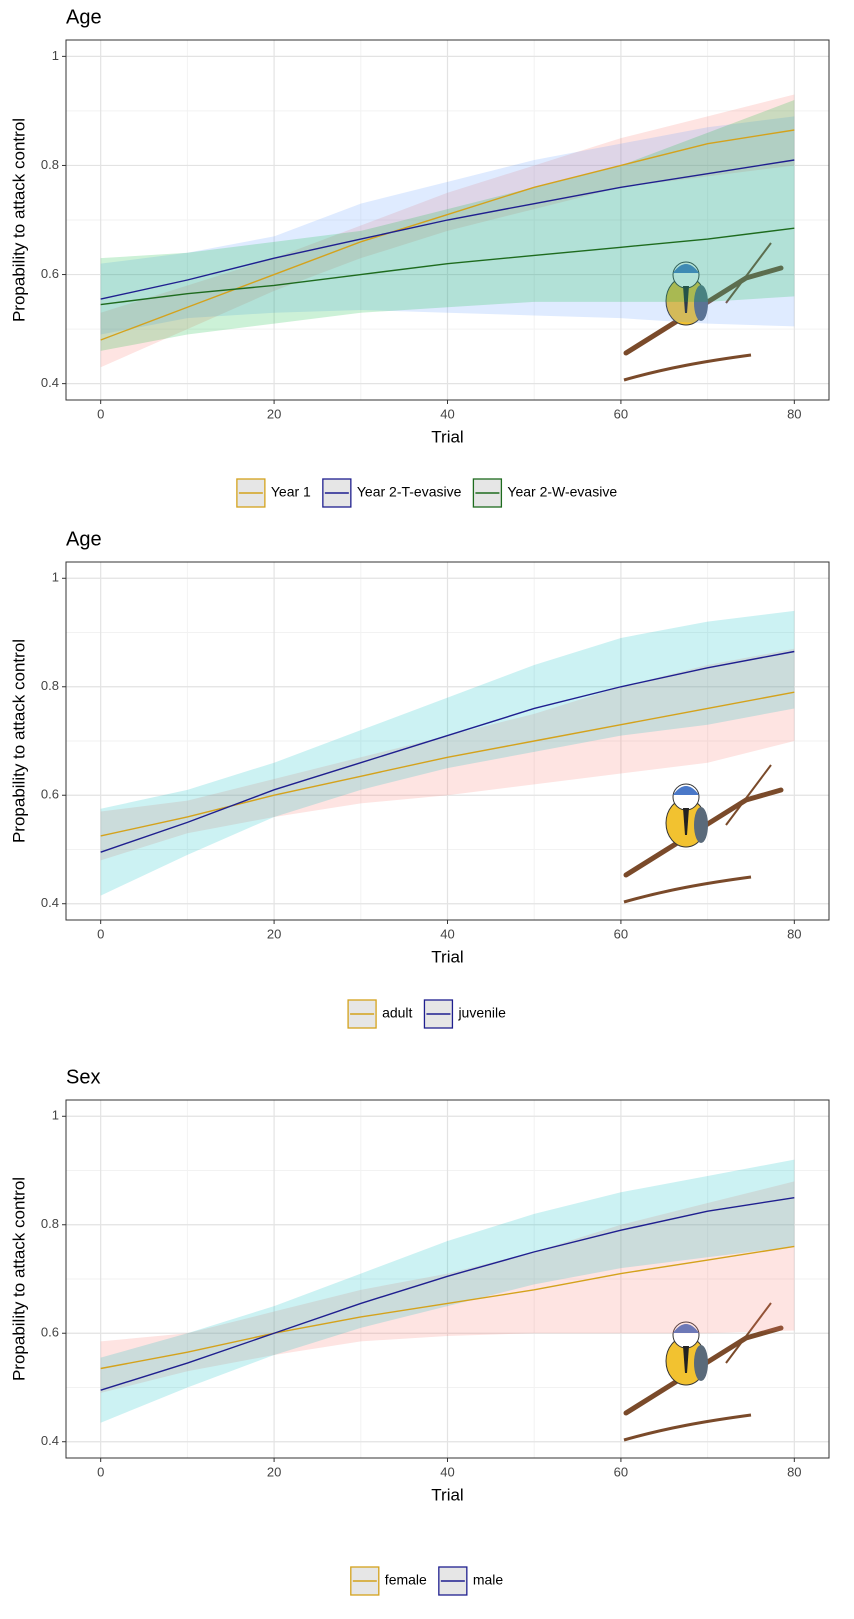 This screenshot has height=1619, width=854. What do you see at coordinates (562, 492) in the screenshot?
I see `legend-label: Year 2-W-evasive` at bounding box center [562, 492].